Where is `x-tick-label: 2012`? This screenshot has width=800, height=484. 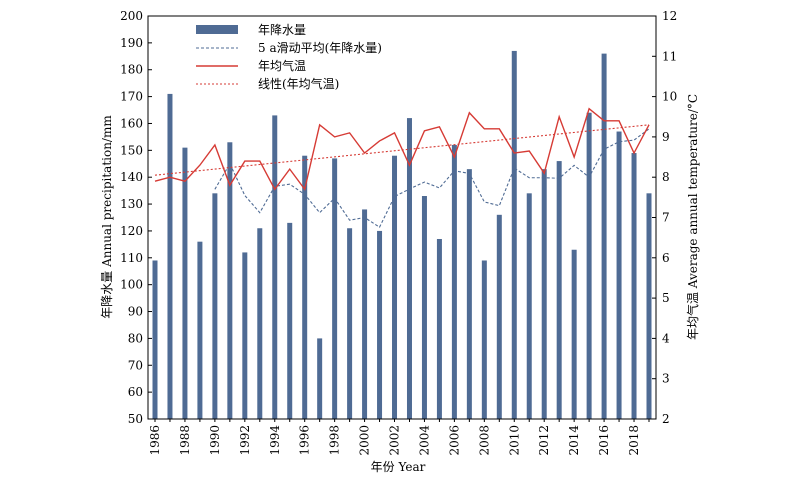
x-tick-label: 2012 is located at coordinates (544, 440).